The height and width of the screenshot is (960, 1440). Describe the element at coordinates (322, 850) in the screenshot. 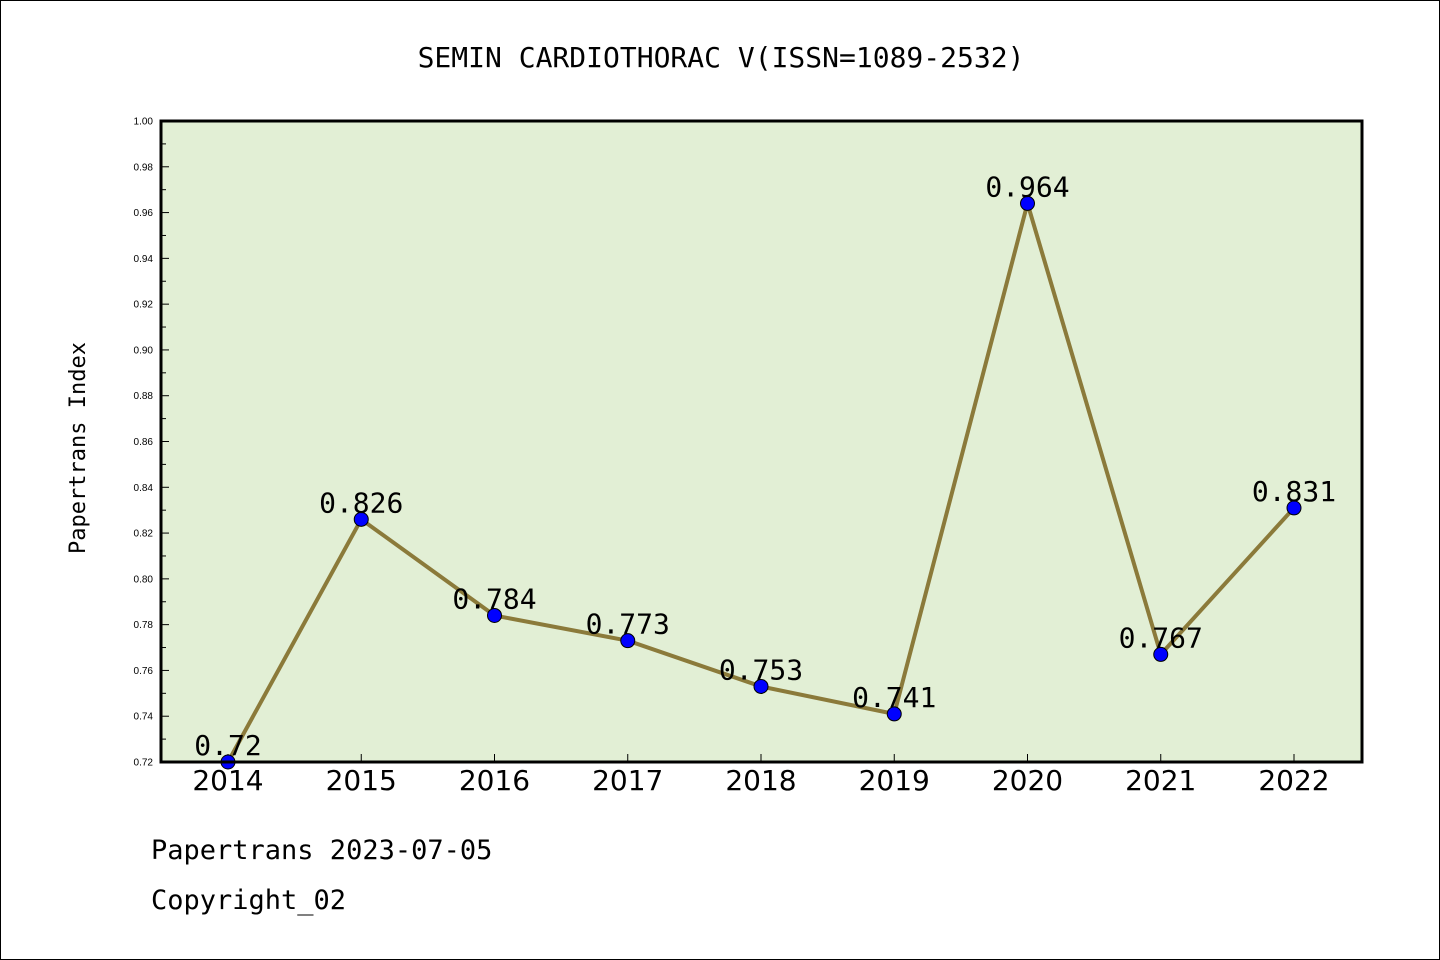

I see `footer-date: Papertrans 2023-07-05` at that location.